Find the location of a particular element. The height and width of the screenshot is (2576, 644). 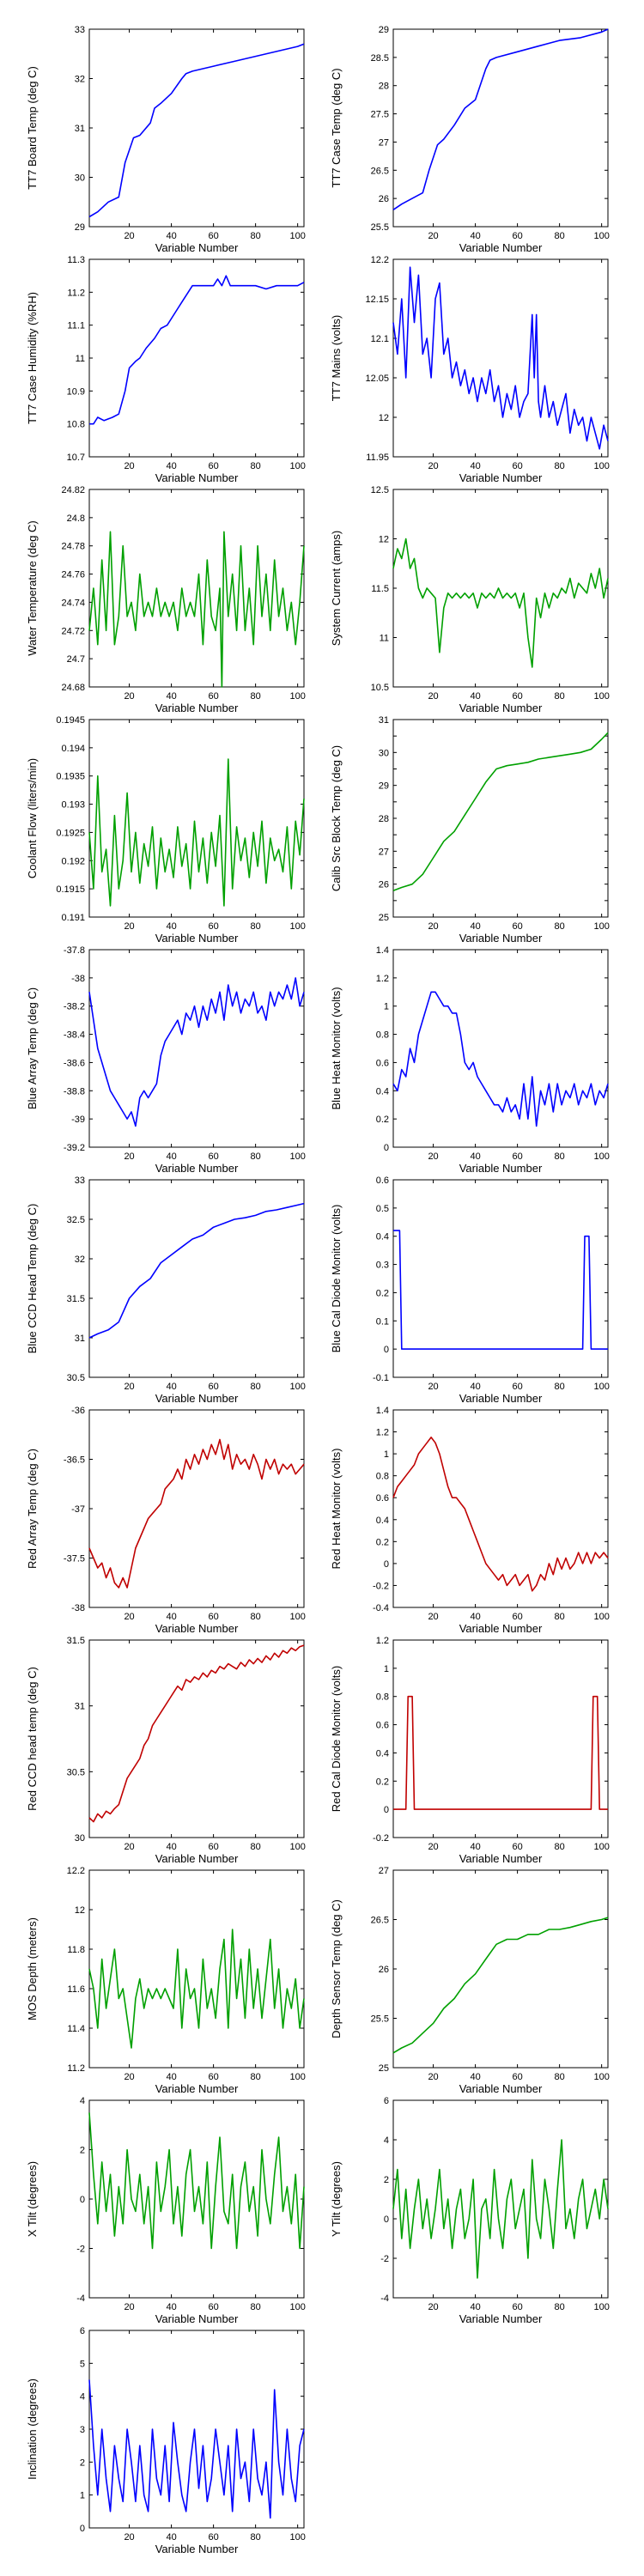

y-tick-label: 0.1945 is located at coordinates (70, 720).